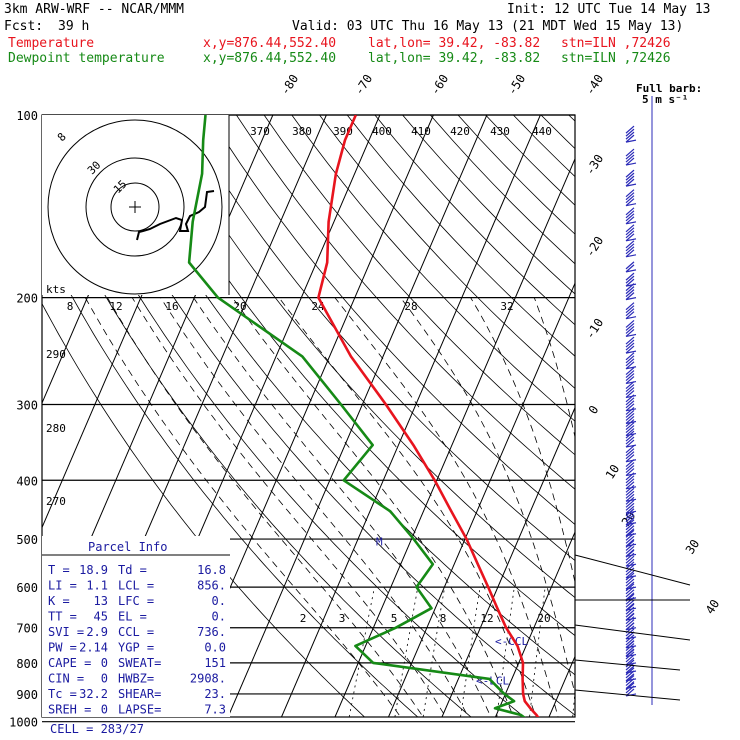 This screenshot has width=740, height=740. I want to click on parcel-field-label: YGP =, so click(136, 648).